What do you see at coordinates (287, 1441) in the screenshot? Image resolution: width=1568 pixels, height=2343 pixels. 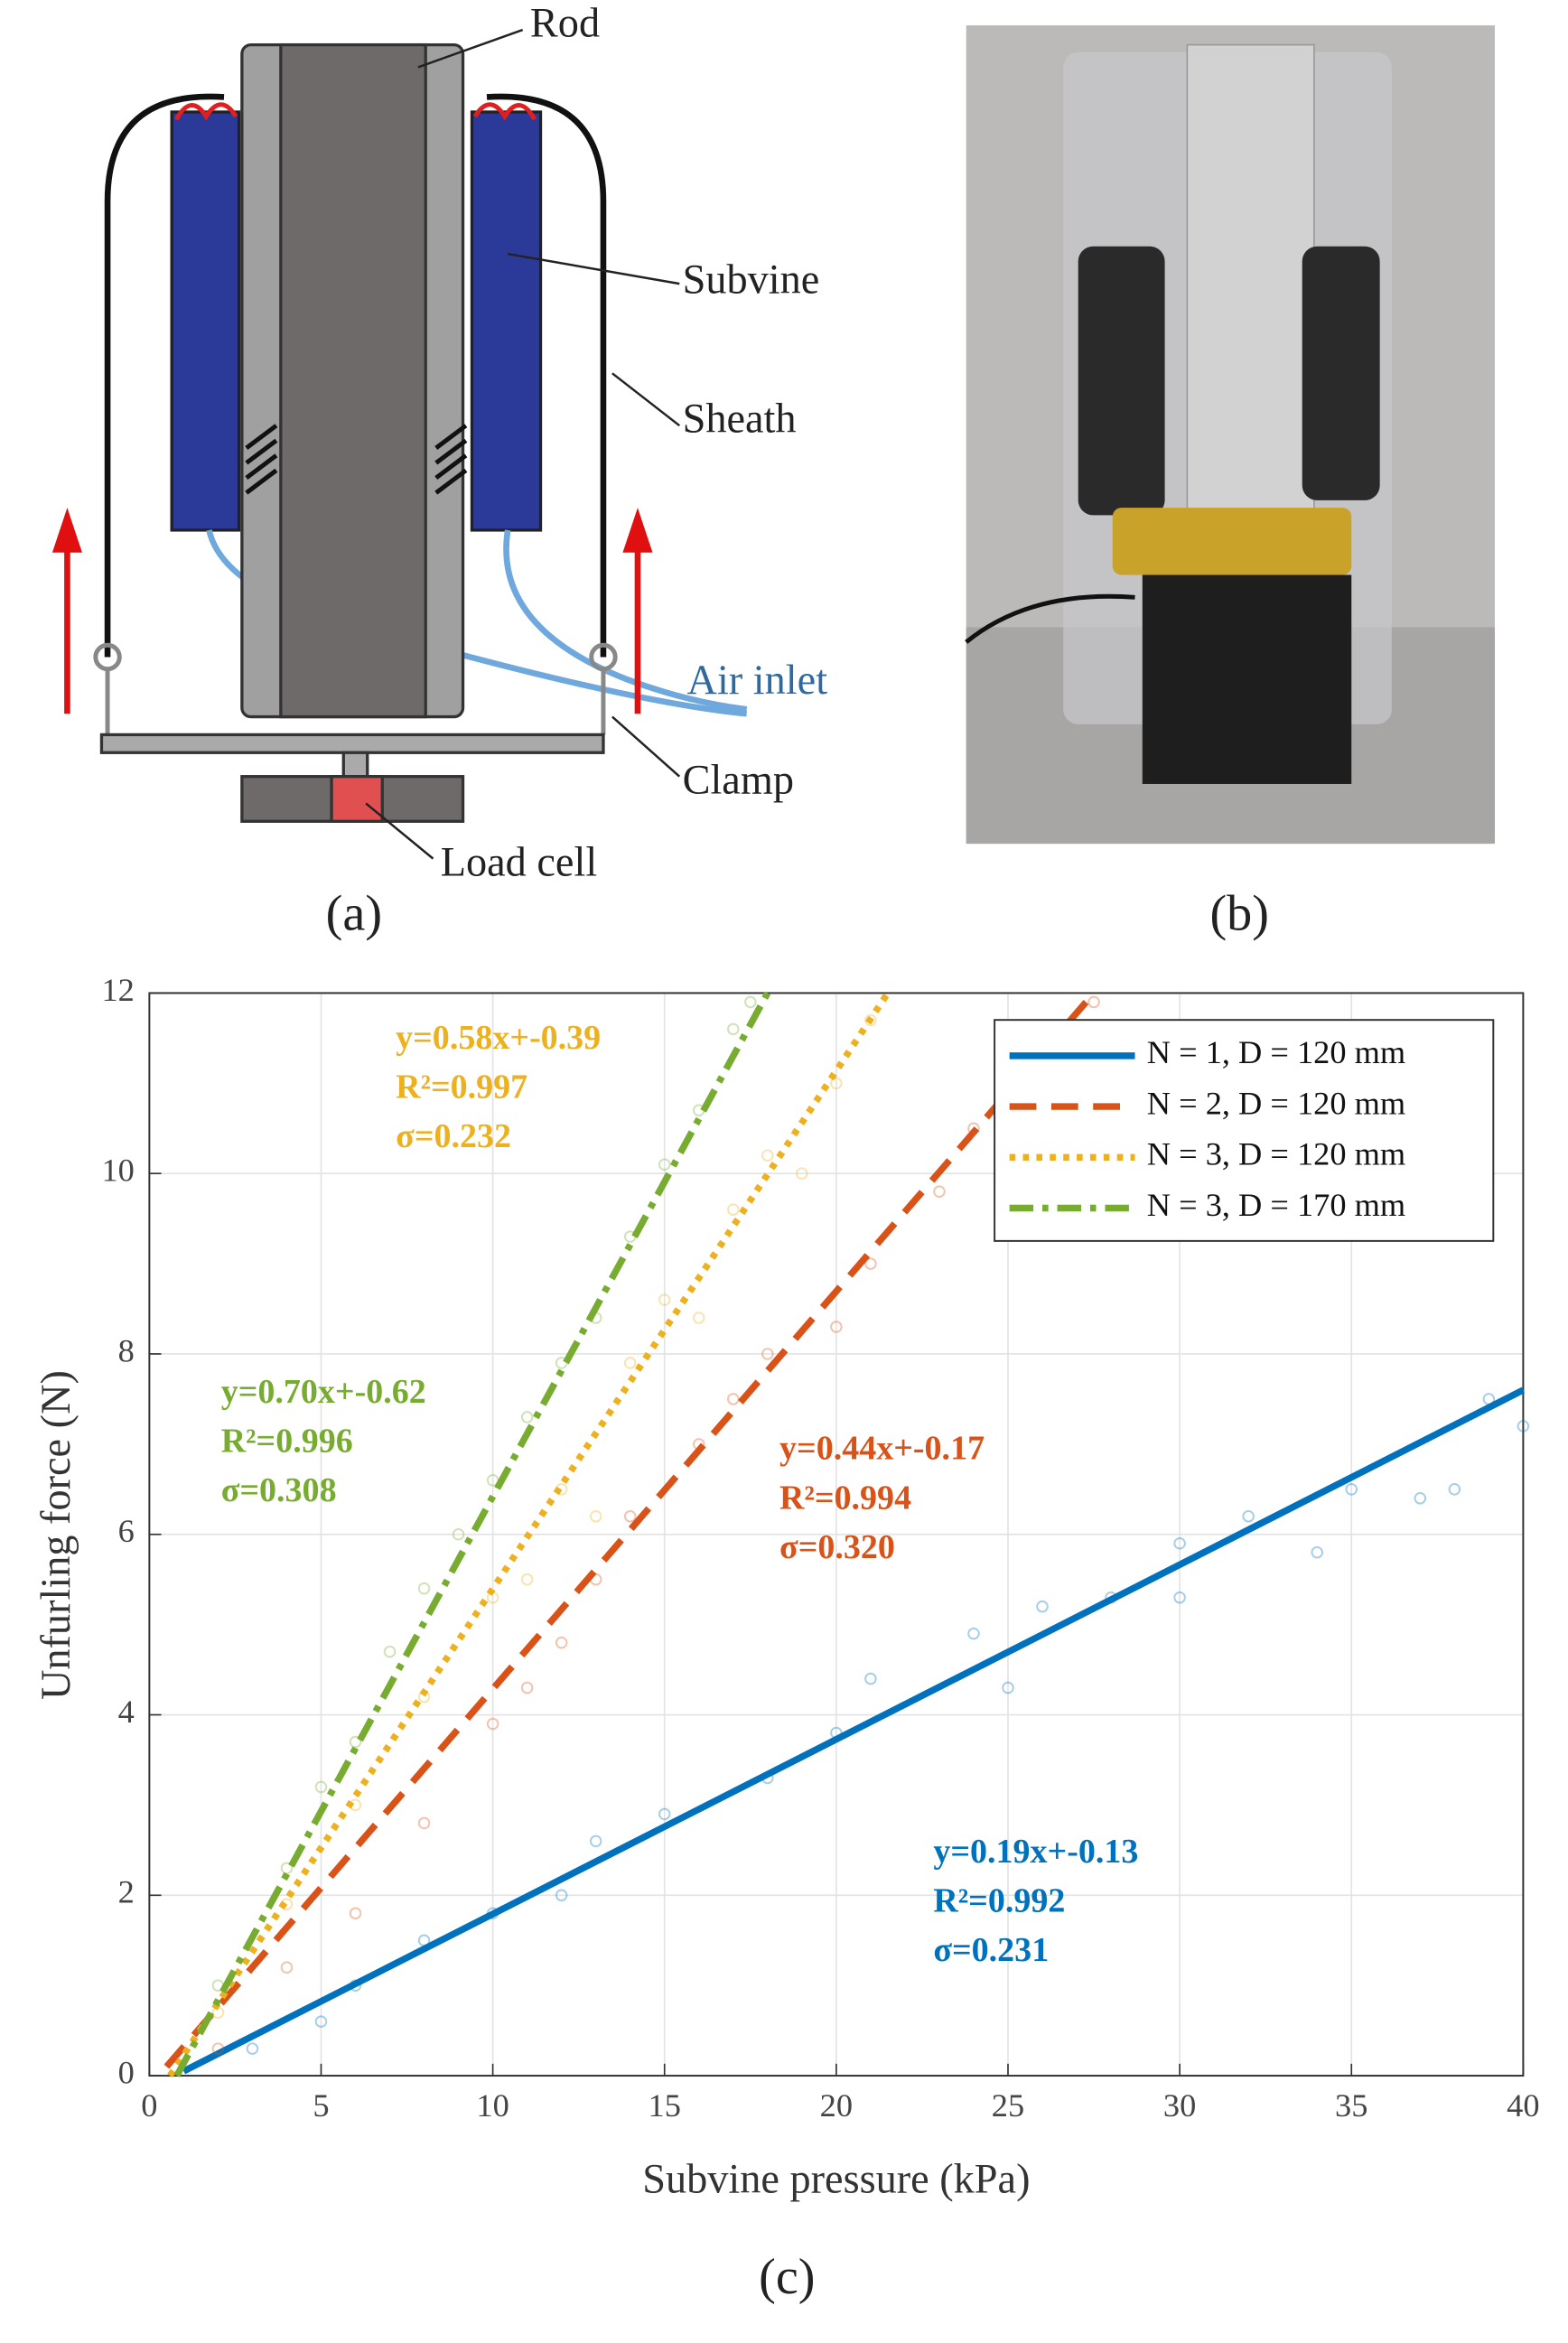 I see `annotation: R²=0.996` at bounding box center [287, 1441].